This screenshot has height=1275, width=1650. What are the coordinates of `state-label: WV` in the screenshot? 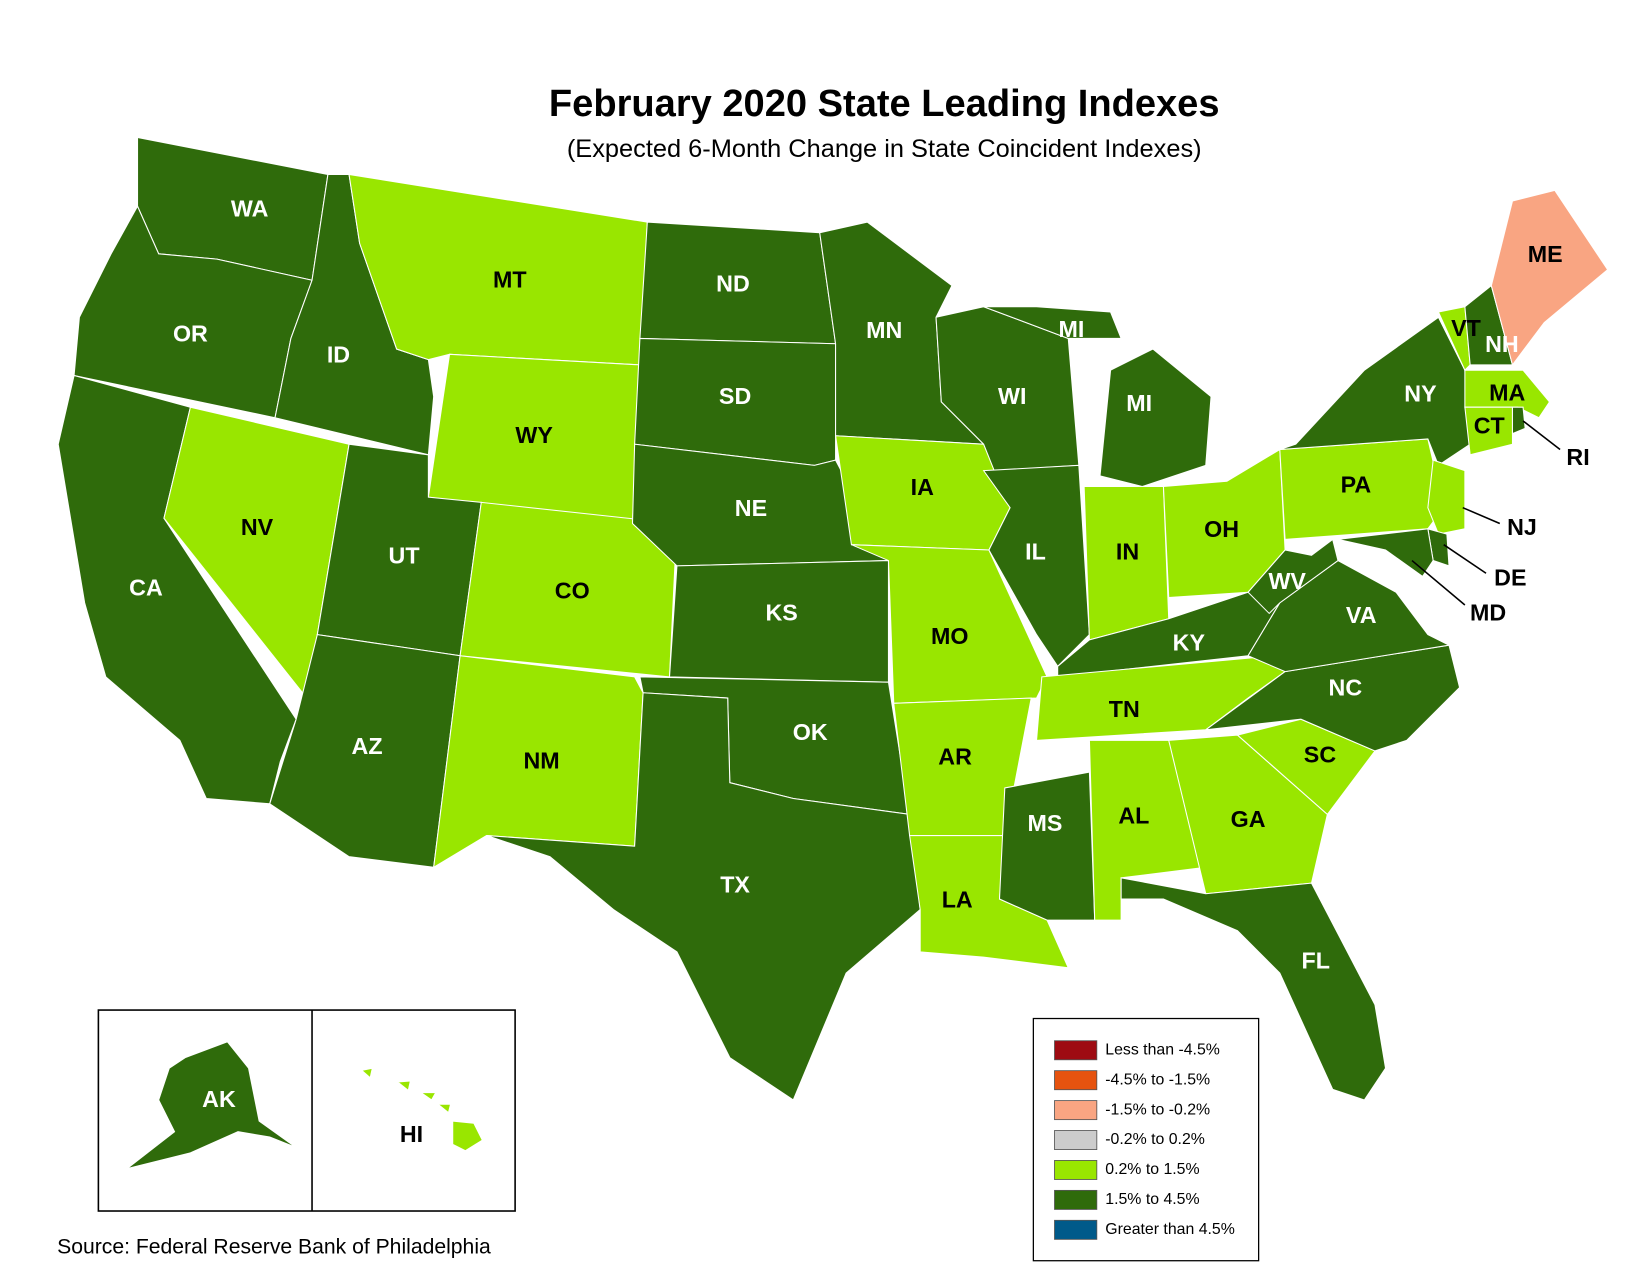 It's located at (1287, 581).